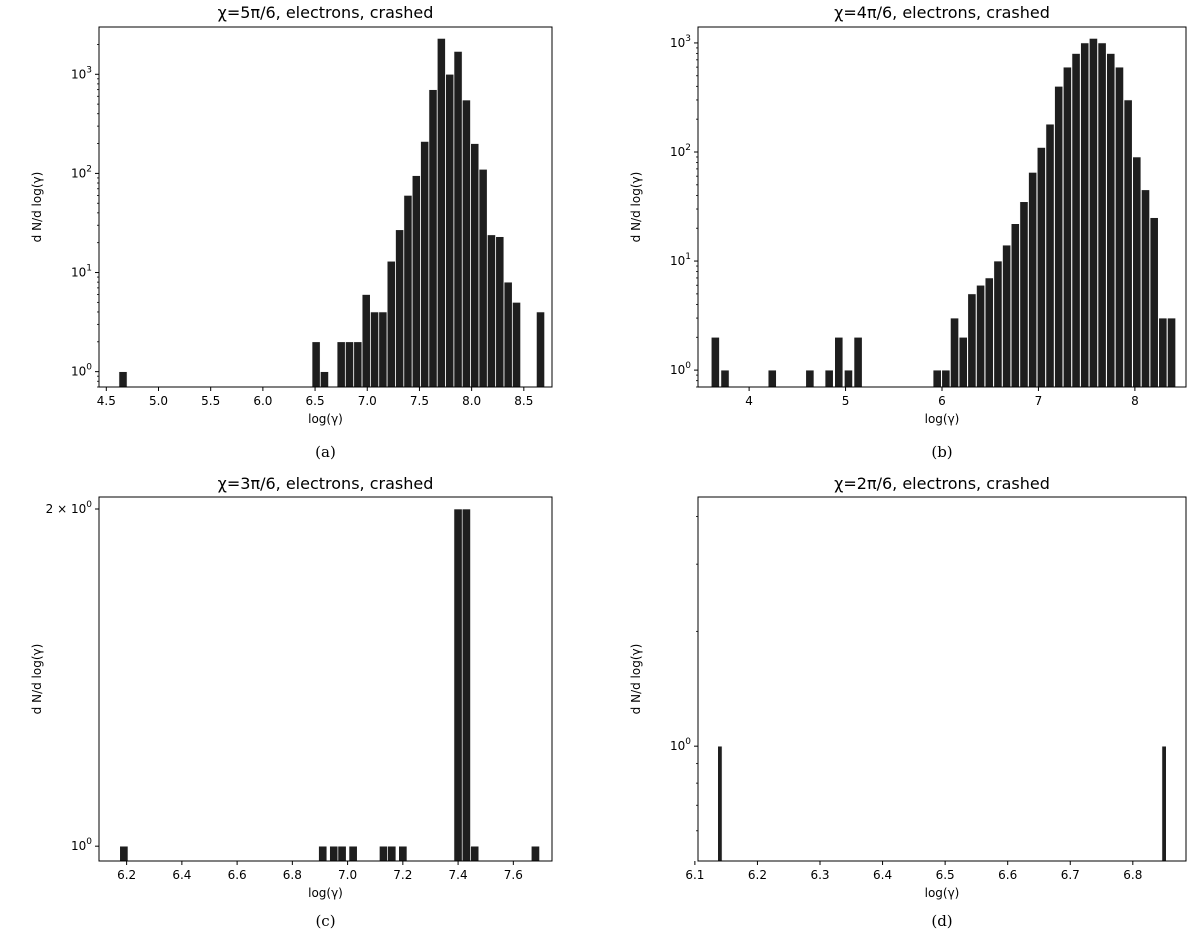  I want to click on x-tick-label: 6.8, so click(292, 875).